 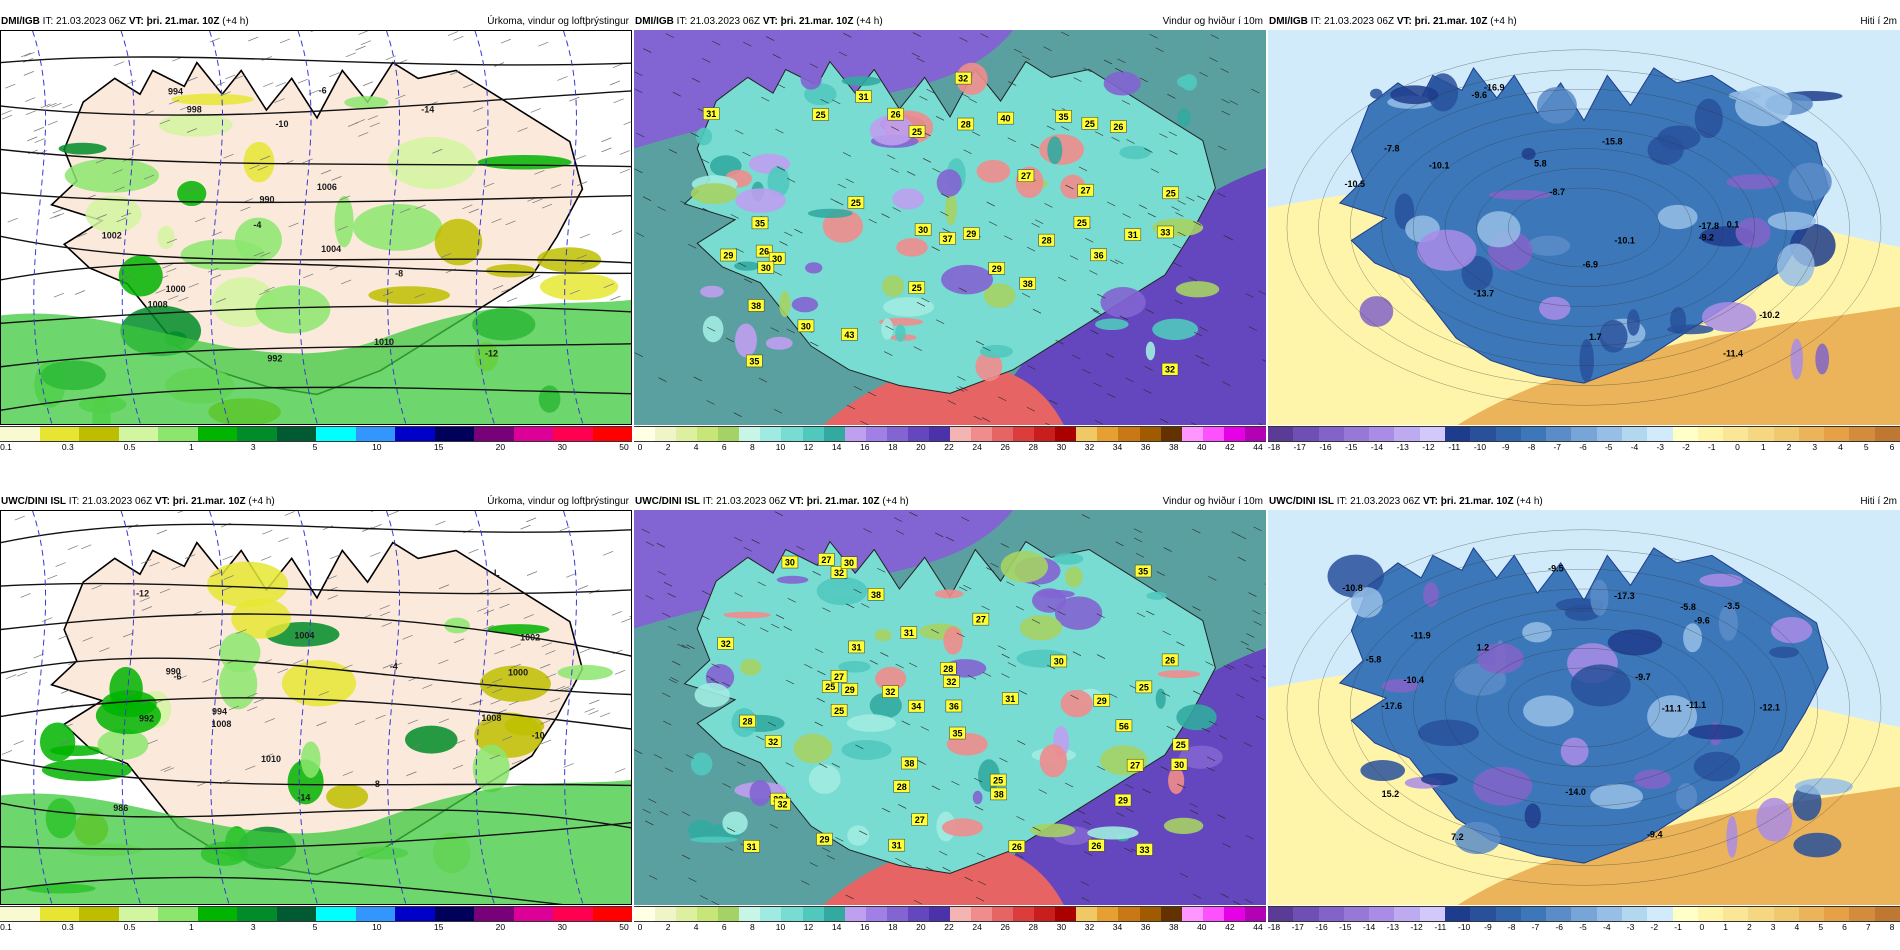 What do you see at coordinates (497, 573) in the screenshot?
I see `svg-text: L` at bounding box center [497, 573].